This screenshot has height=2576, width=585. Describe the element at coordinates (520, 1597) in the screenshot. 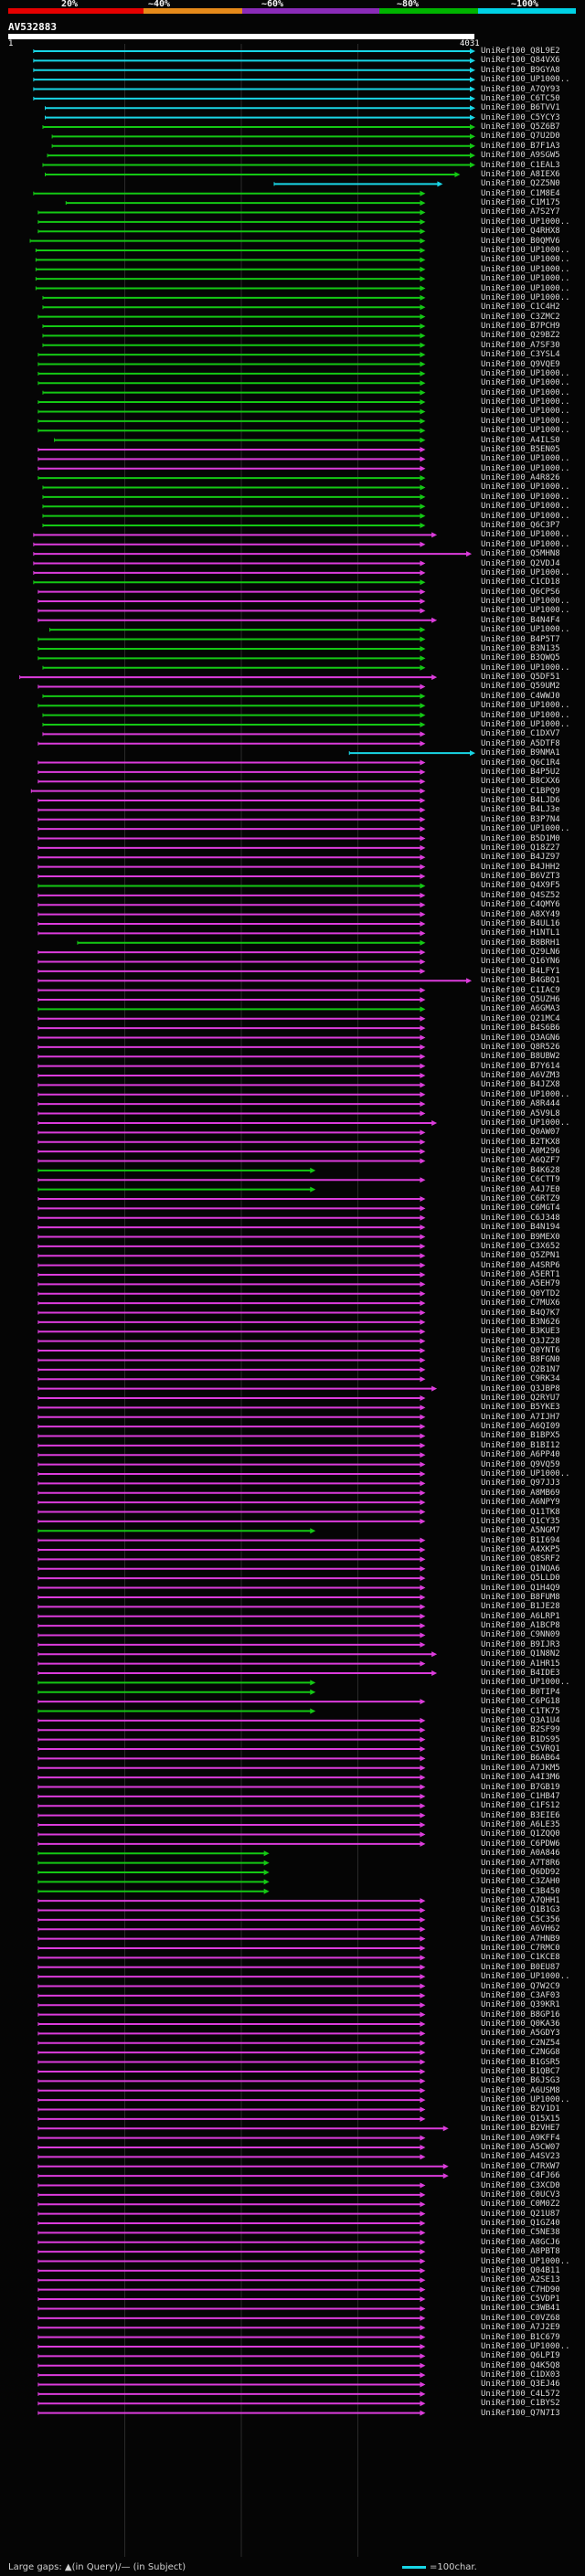

I see `hit-label: UniRef100_B8FUM8` at that location.